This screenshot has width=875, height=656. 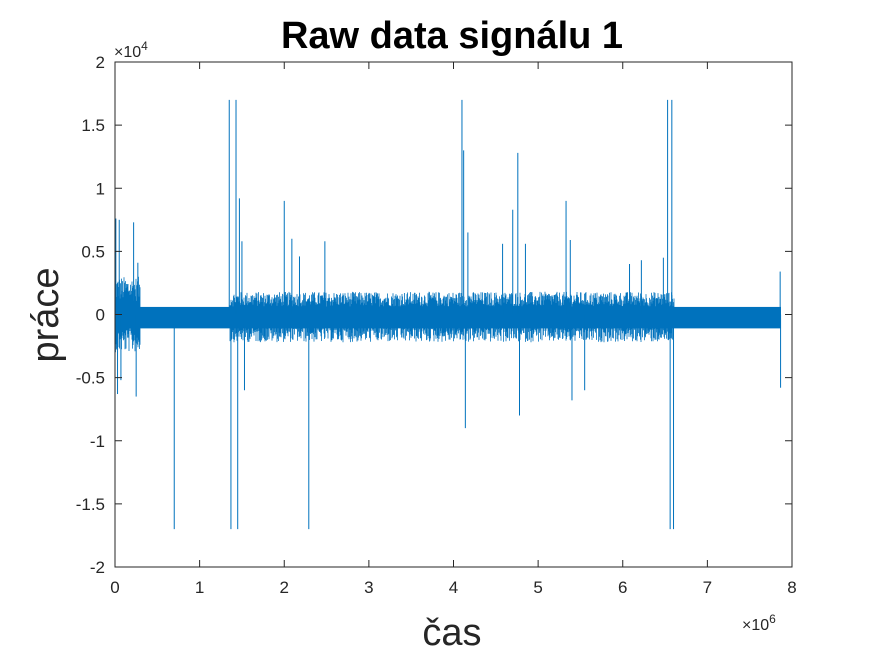 What do you see at coordinates (100, 62) in the screenshot?
I see `y-tick-label: 2` at bounding box center [100, 62].